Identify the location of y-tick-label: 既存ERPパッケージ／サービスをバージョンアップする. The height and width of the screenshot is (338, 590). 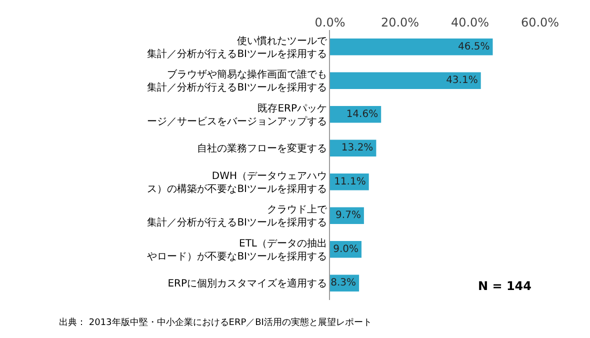
(237, 115).